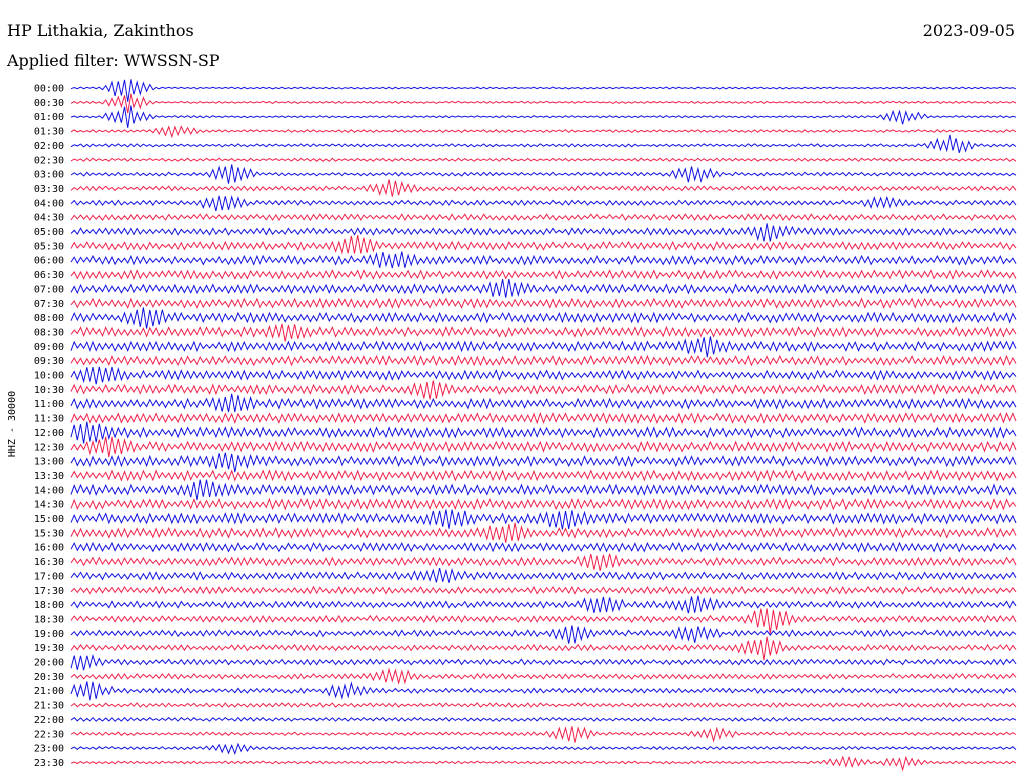 This screenshot has height=780, width=1024. I want to click on row-time-label: 01:00, so click(49, 117).